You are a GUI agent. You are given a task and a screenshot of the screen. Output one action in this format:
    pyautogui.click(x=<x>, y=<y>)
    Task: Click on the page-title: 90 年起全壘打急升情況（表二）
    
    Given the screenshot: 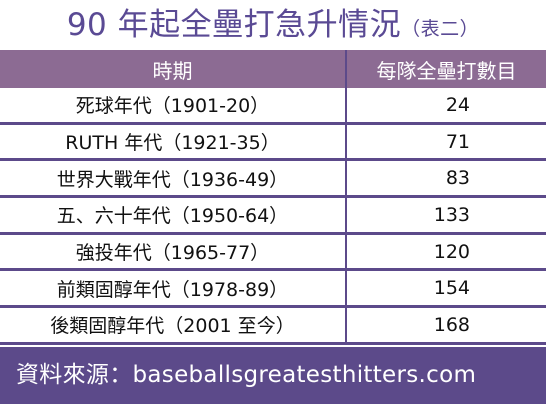 What is the action you would take?
    pyautogui.click(x=273, y=25)
    